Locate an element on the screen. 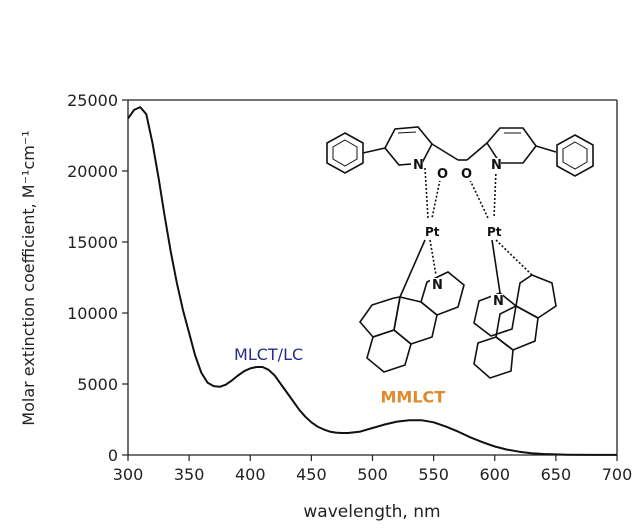 The width and height of the screenshot is (639, 530). phenyl-ring-left-inner is located at coordinates (345, 153).